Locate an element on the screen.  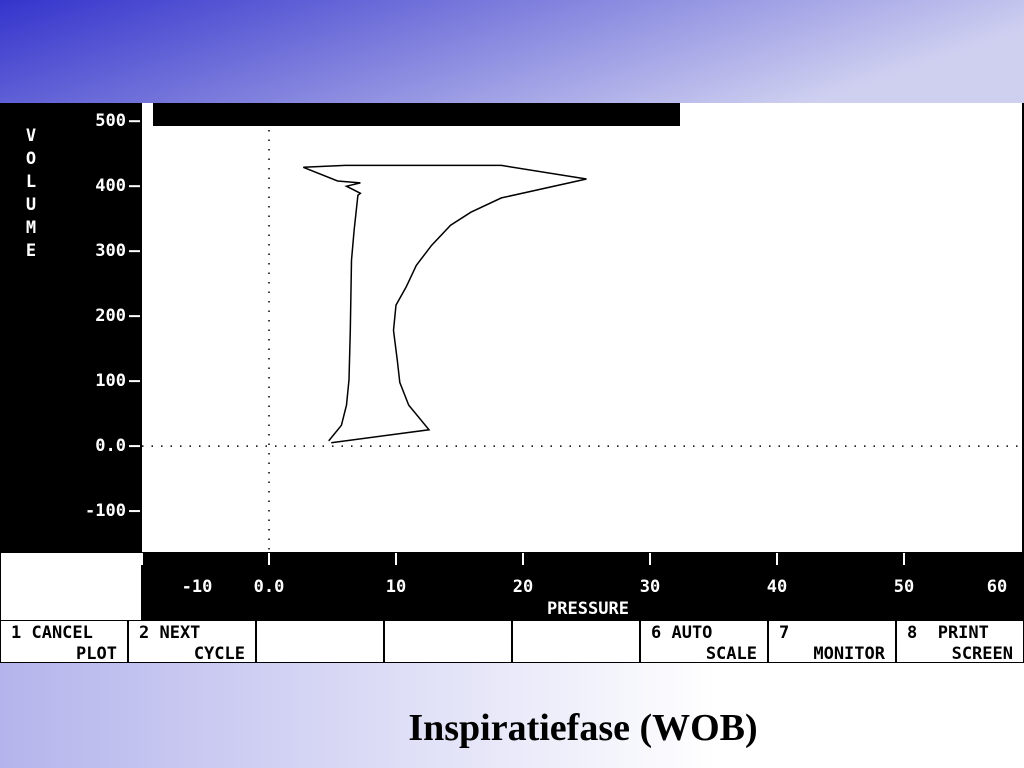
header-band is located at coordinates (512, 52).